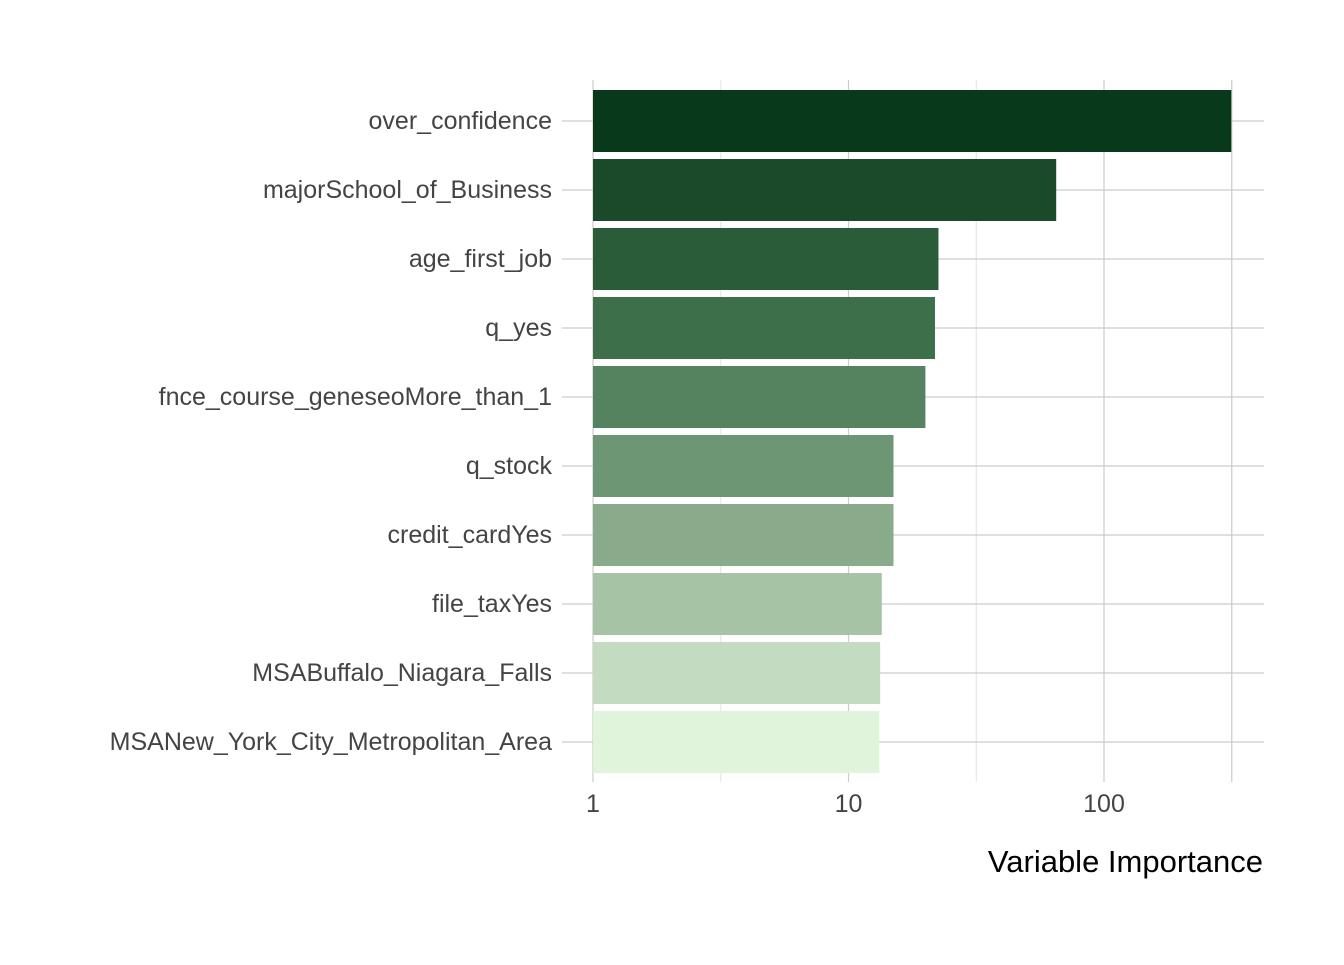  Describe the element at coordinates (593, 804) in the screenshot. I see `x-tick-label: 1` at that location.